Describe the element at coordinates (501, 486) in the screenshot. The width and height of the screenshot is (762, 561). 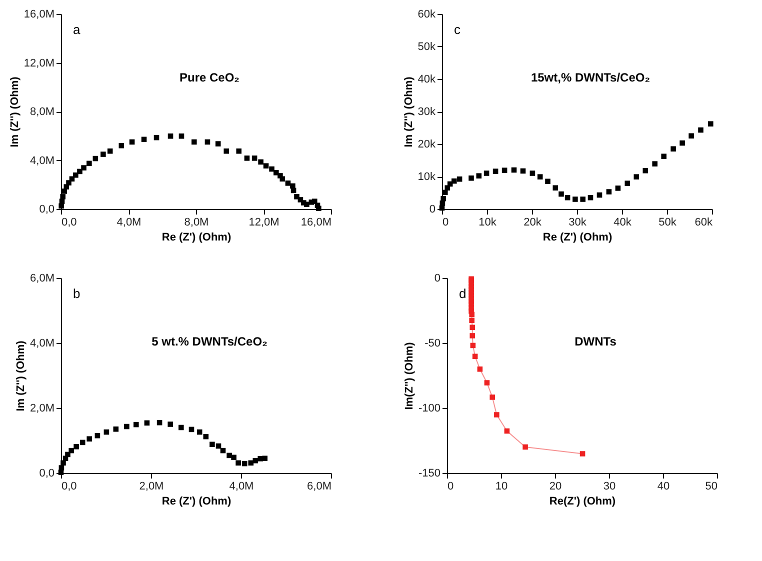
I see `x-tick-label: 10` at that location.